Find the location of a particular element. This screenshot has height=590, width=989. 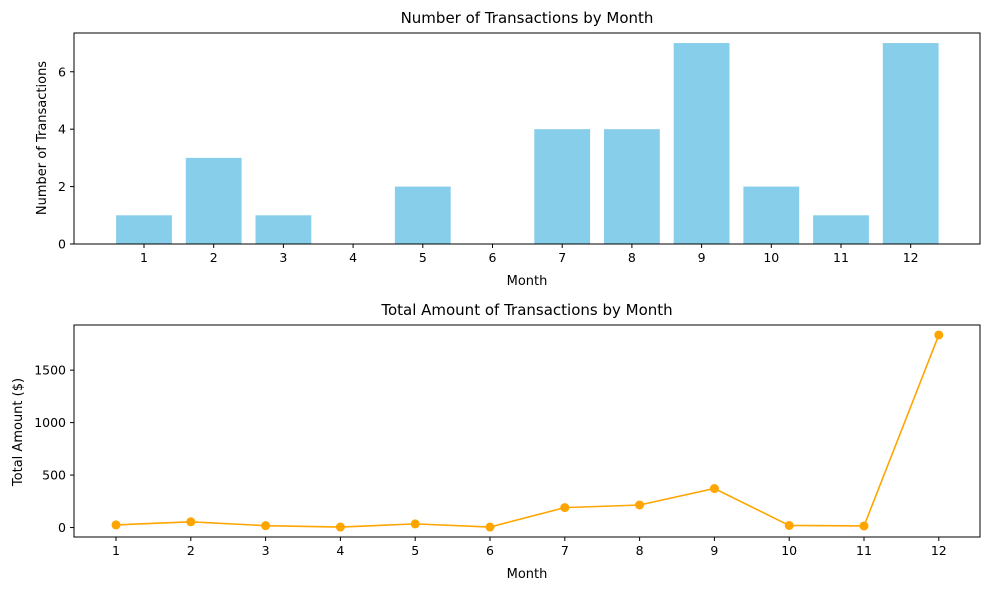

line-xtick-label: 1 is located at coordinates (116, 550).